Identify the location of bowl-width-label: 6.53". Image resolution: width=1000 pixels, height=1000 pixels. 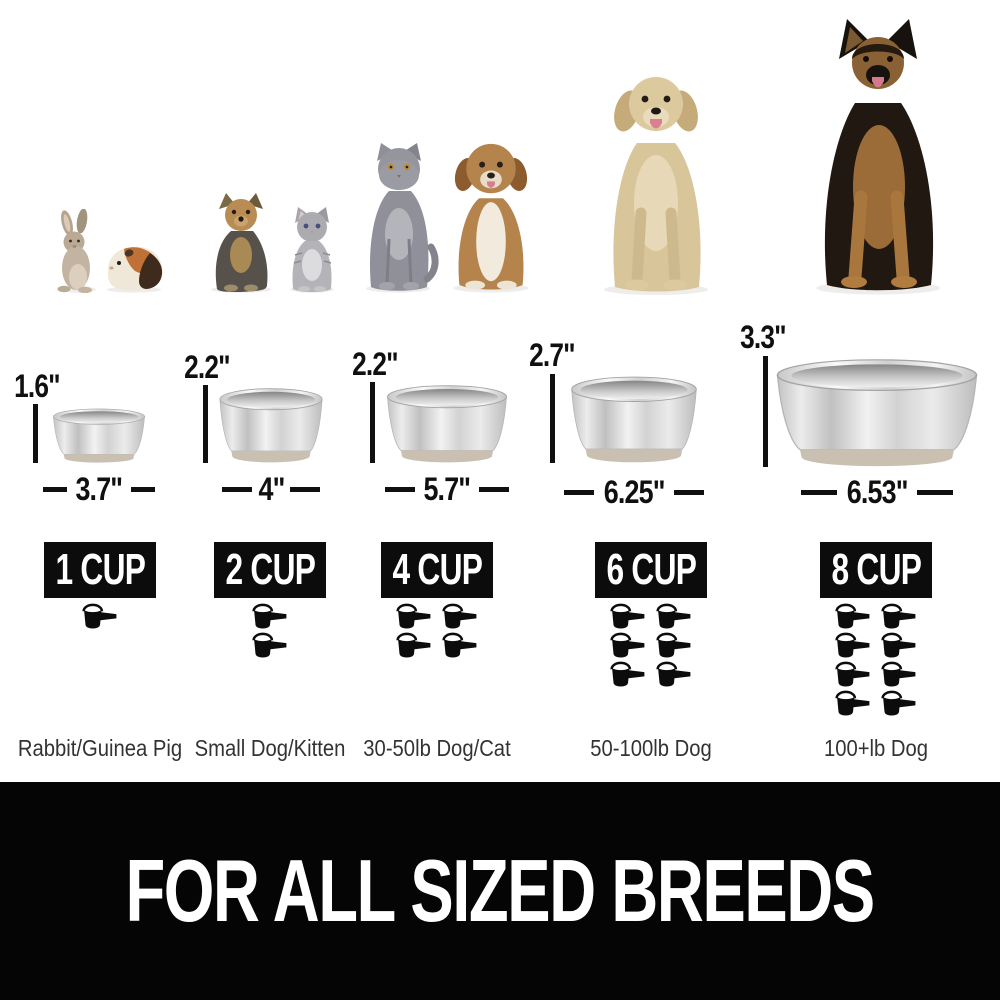
(877, 491).